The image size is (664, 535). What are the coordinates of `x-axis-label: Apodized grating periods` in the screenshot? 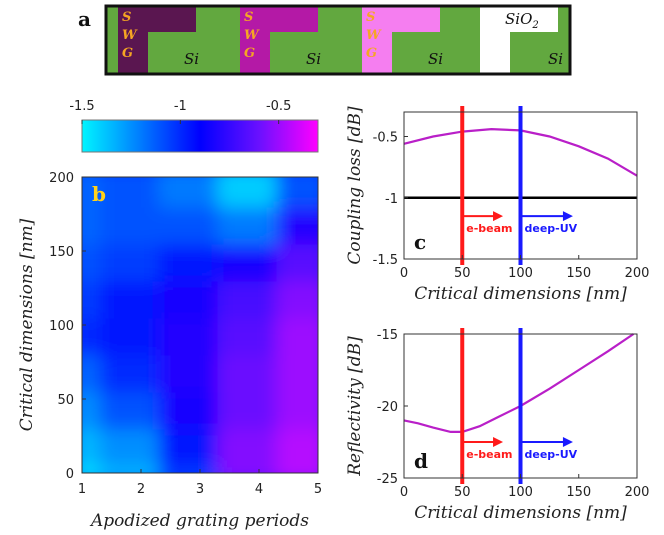 It's located at (199, 521).